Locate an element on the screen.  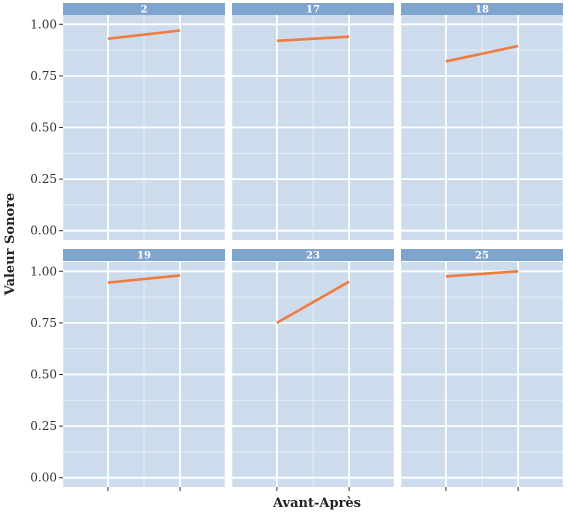
facet-strip-label: 17 is located at coordinates (313, 10).